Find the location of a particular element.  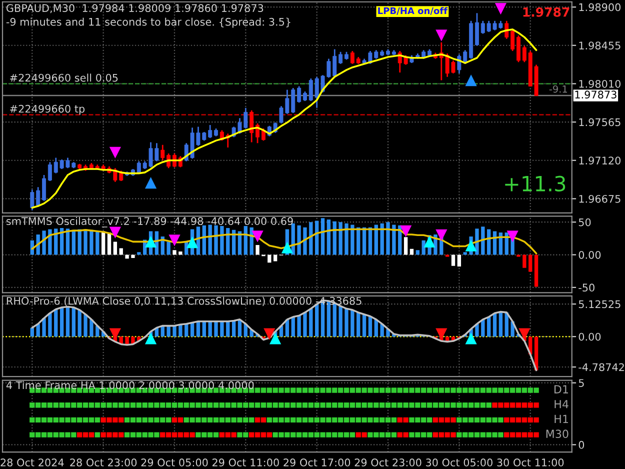

y-tick-label: 5 is located at coordinates (581, 383).